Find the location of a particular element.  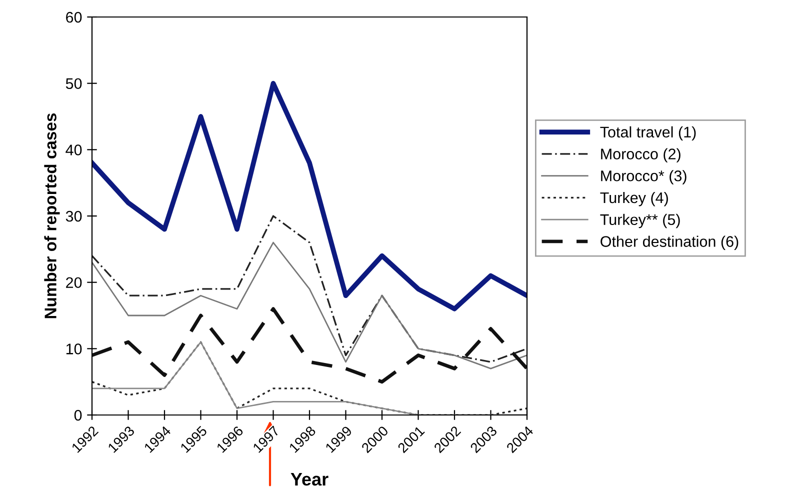

x-axis-title: Year is located at coordinates (309, 479).